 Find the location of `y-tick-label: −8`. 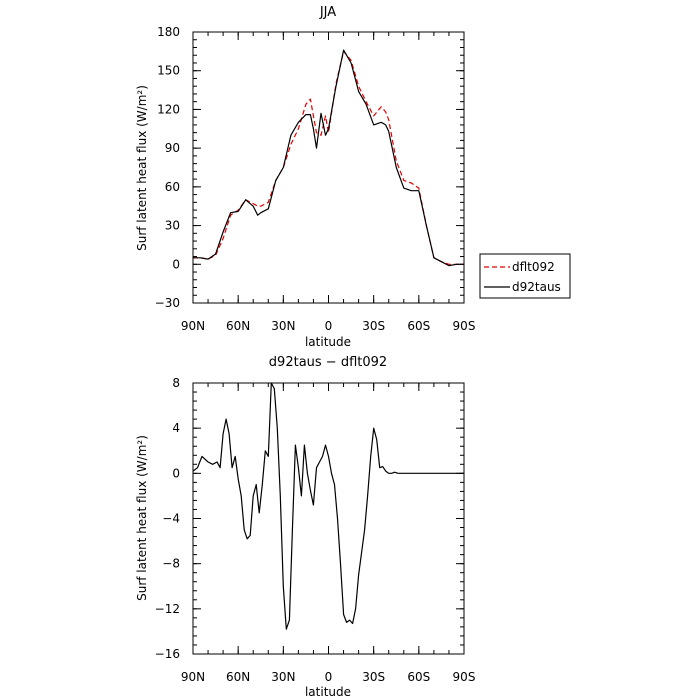

y-tick-label: −8 is located at coordinates (171, 564).